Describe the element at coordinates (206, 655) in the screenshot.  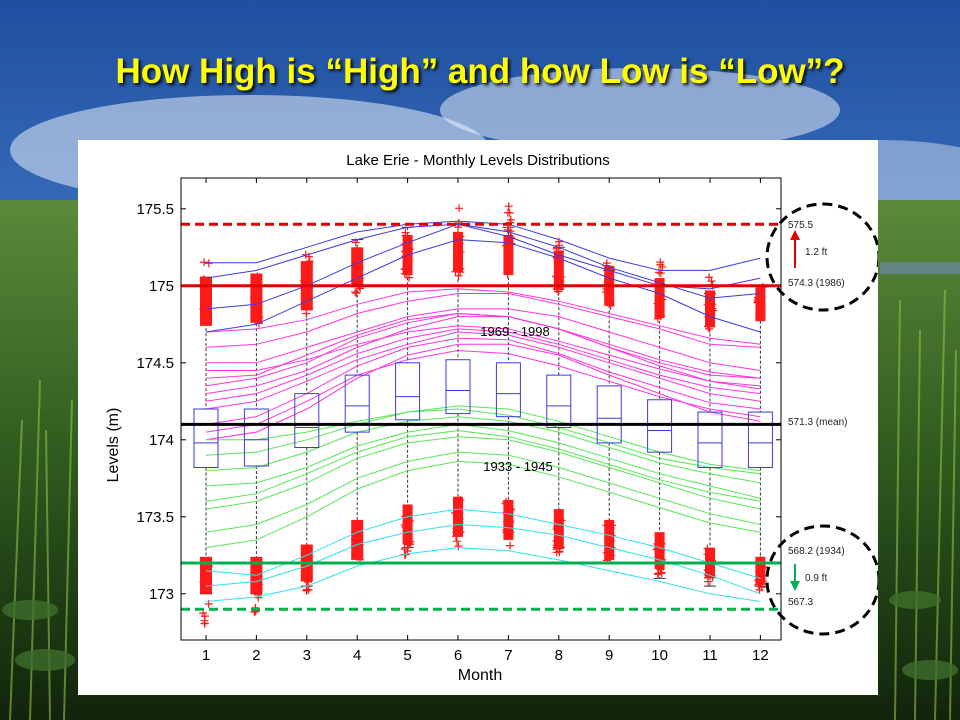
I see `x-tick-label: 1` at that location.